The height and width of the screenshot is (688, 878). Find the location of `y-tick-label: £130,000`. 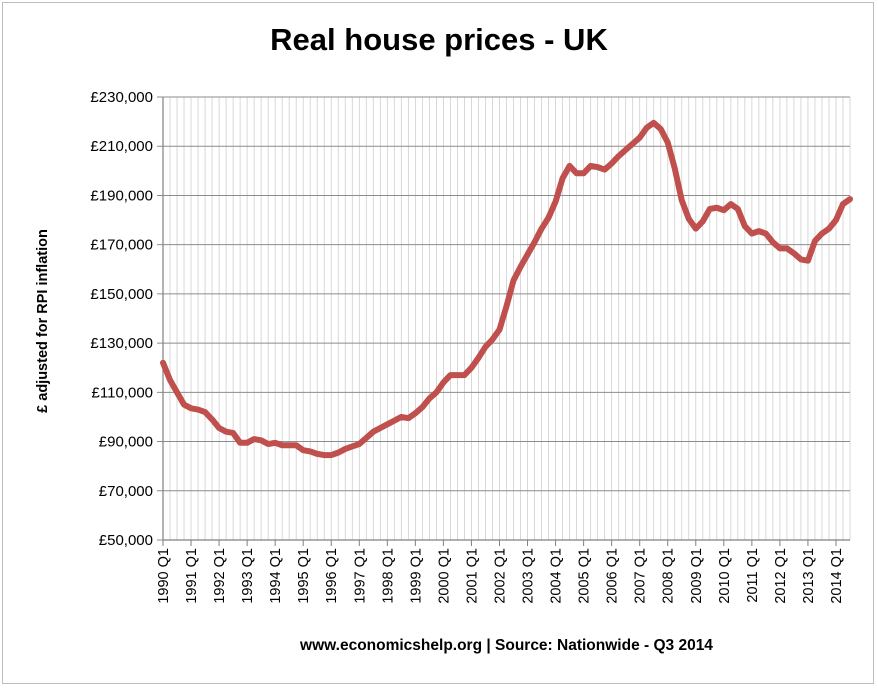

y-tick-label: £130,000 is located at coordinates (121, 343).